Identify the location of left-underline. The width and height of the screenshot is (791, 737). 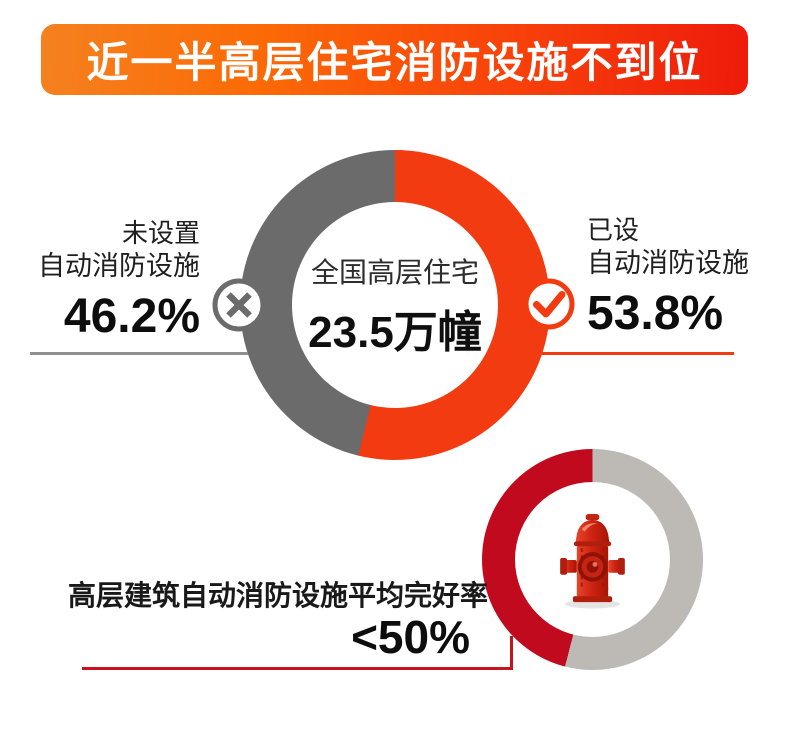
(139, 353).